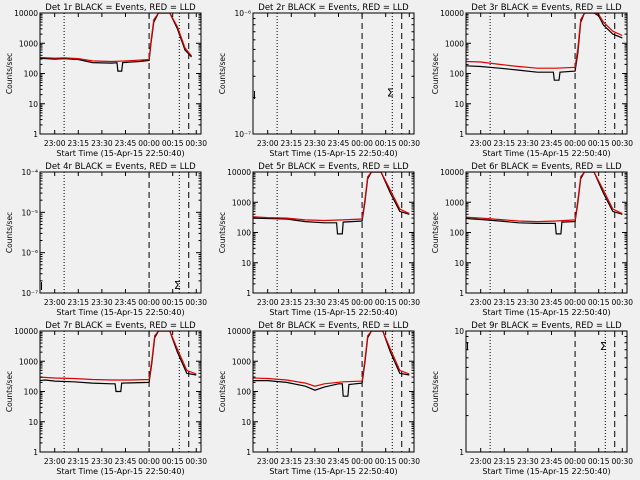  I want to click on panel-title: Det 4r BLACK = Events, RED = LLD, so click(120, 167).